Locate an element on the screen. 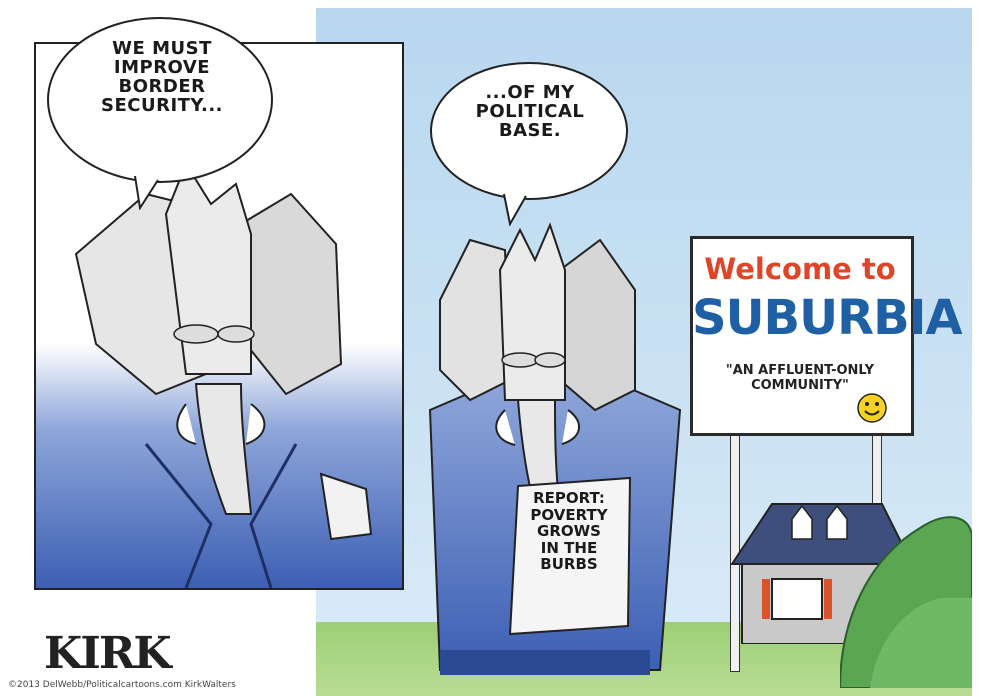 This screenshot has height=696, width=988. smiley-icon is located at coordinates (872, 408).